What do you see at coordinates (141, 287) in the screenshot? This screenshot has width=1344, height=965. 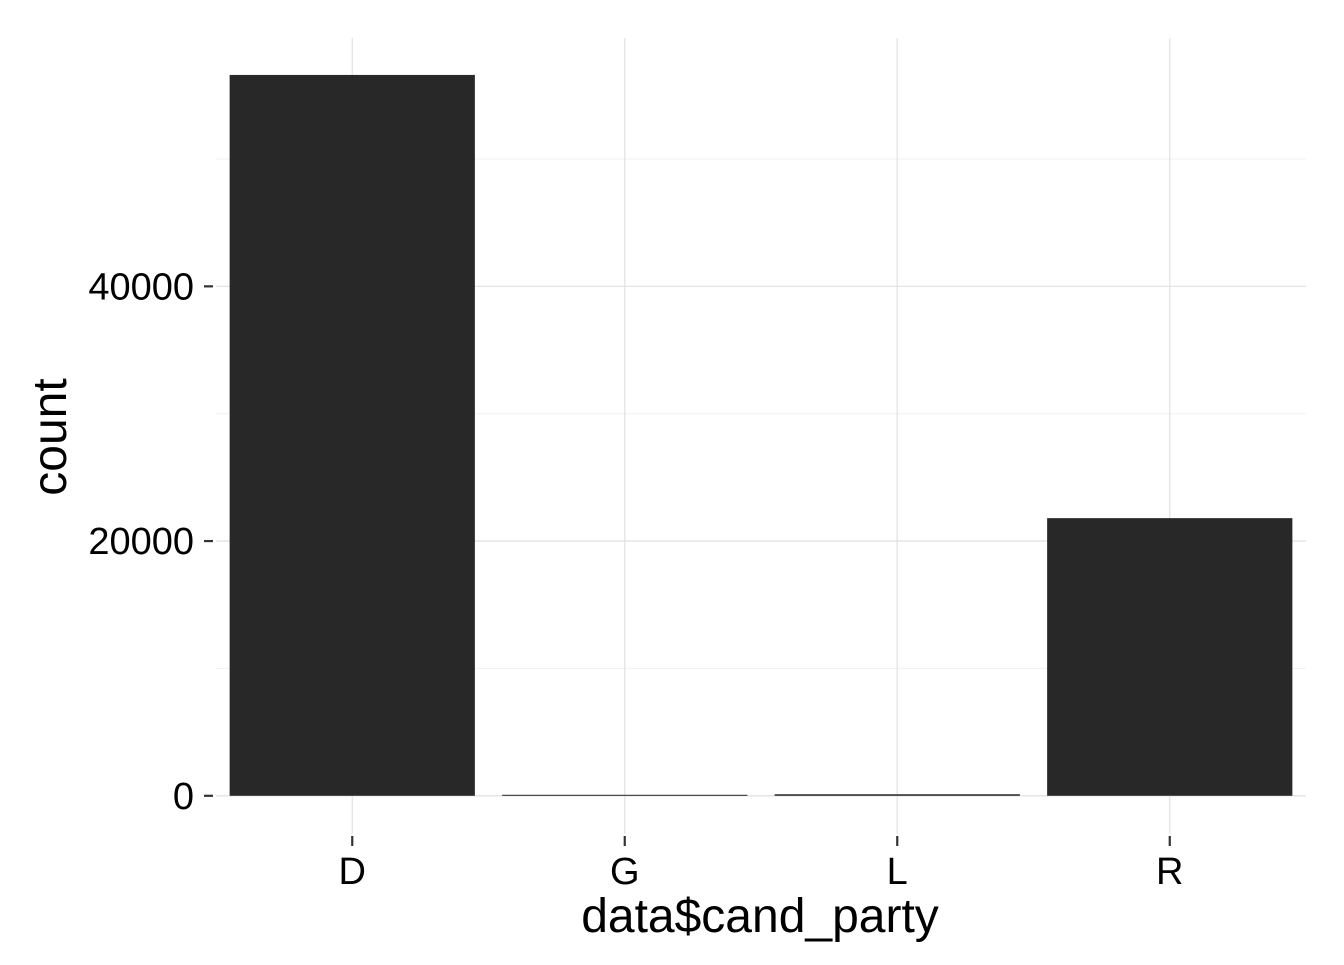 I see `y-tick-label: 40000` at bounding box center [141, 287].